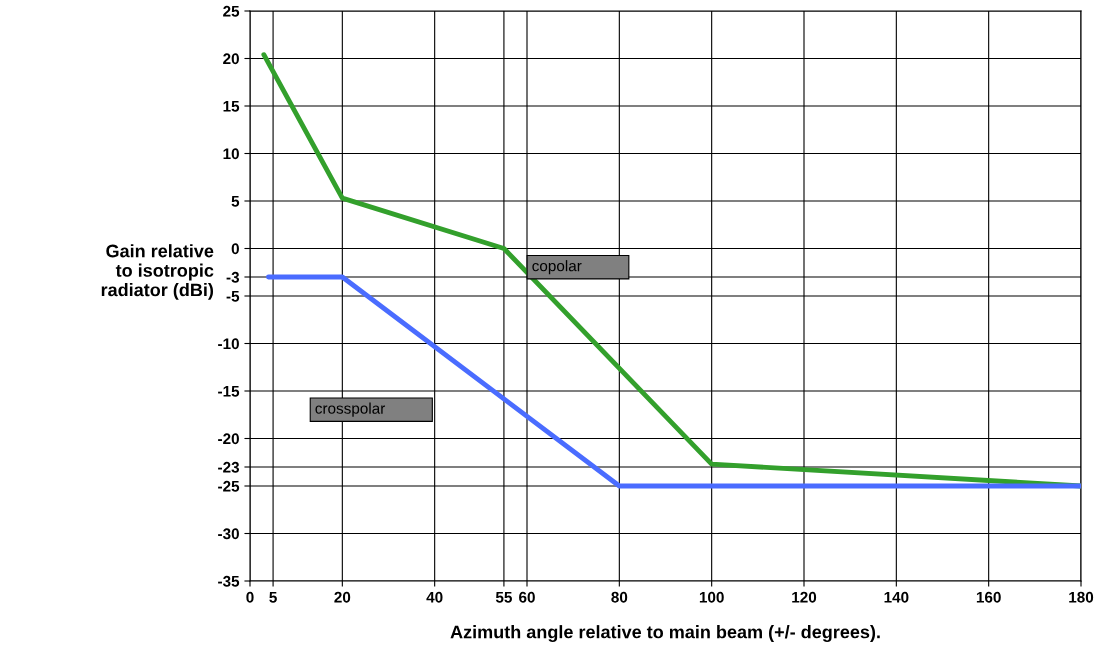 This screenshot has height=659, width=1097. What do you see at coordinates (527, 597) in the screenshot?
I see `x-tick-label: 60` at bounding box center [527, 597].